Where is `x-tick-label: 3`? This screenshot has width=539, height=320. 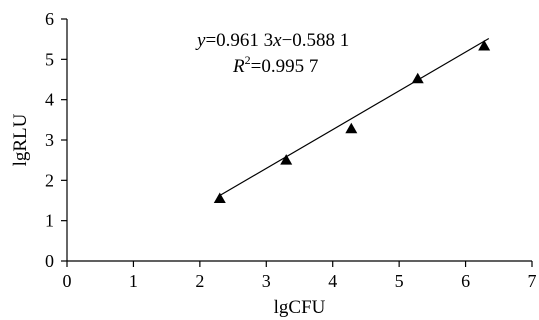 x-tick-label: 3 is located at coordinates (266, 281).